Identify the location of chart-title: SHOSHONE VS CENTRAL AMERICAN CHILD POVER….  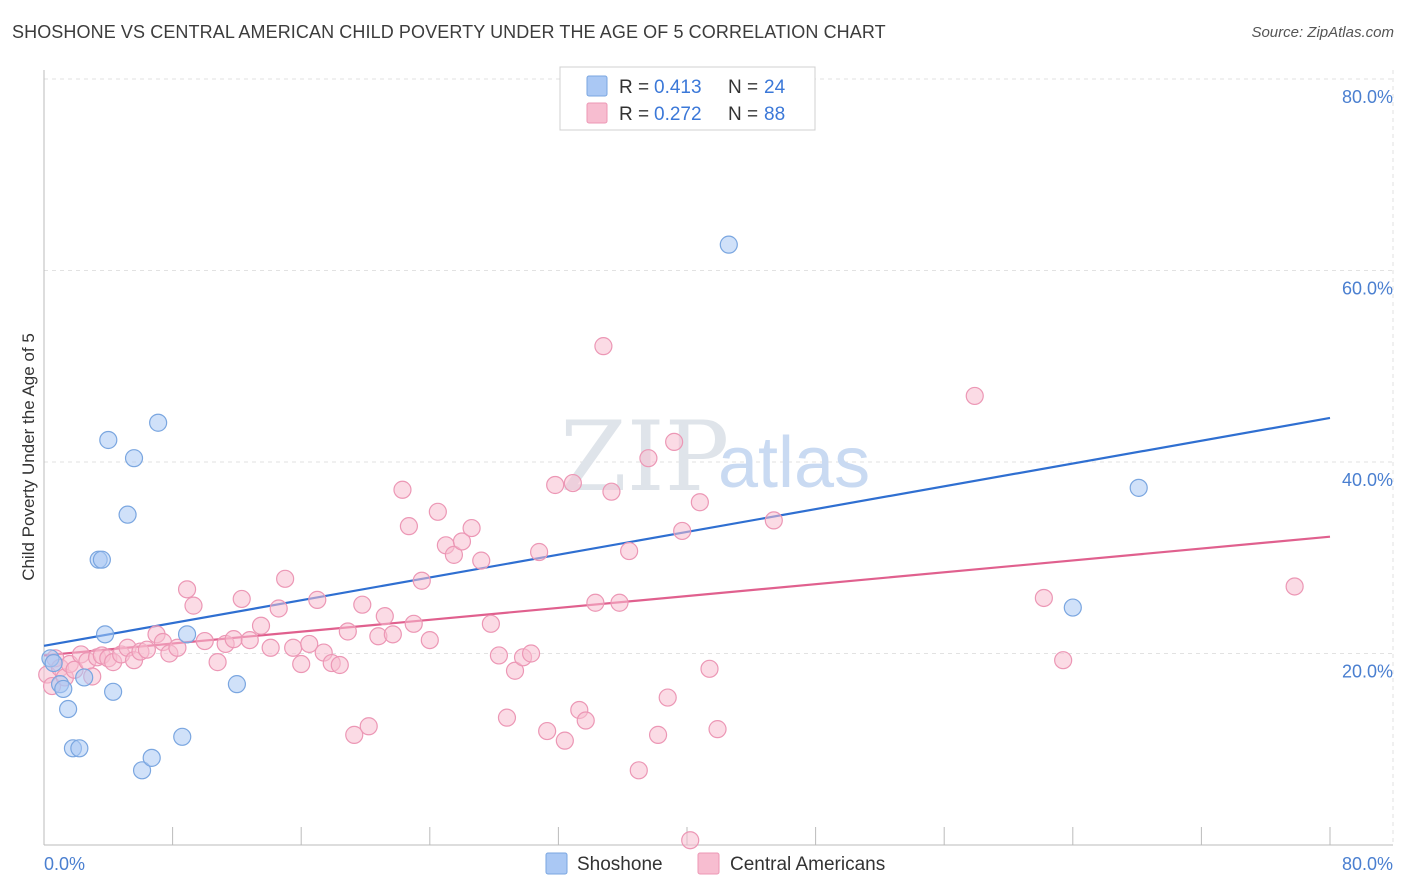
(449, 32).